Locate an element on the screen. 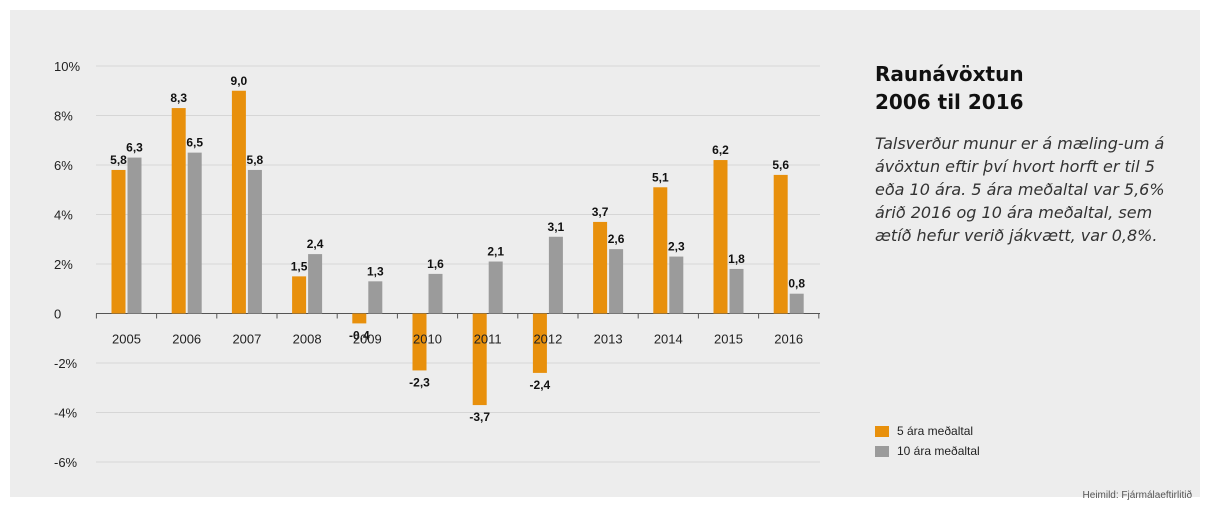  data-label: 9,0 is located at coordinates (239, 81).